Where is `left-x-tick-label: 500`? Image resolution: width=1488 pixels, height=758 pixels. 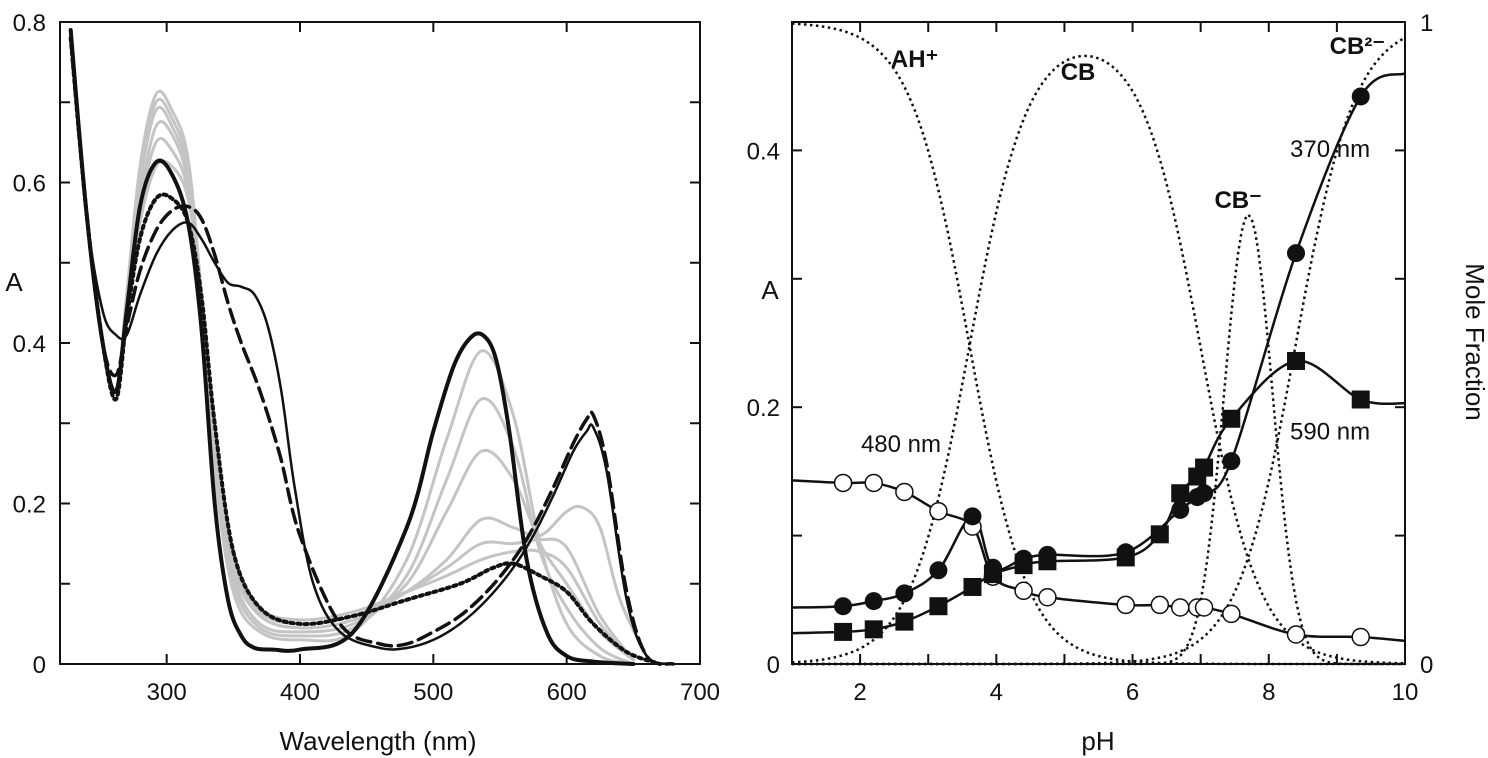
left-x-tick-label: 500 is located at coordinates (433, 692).